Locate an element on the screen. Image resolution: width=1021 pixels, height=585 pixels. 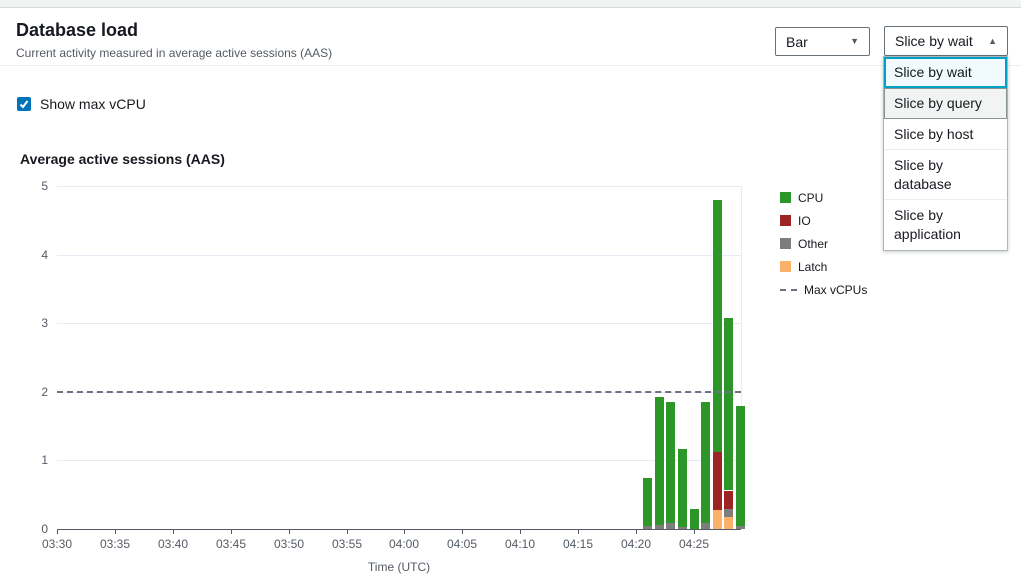
show-max-vcpu-checkbox is located at coordinates (24, 104).